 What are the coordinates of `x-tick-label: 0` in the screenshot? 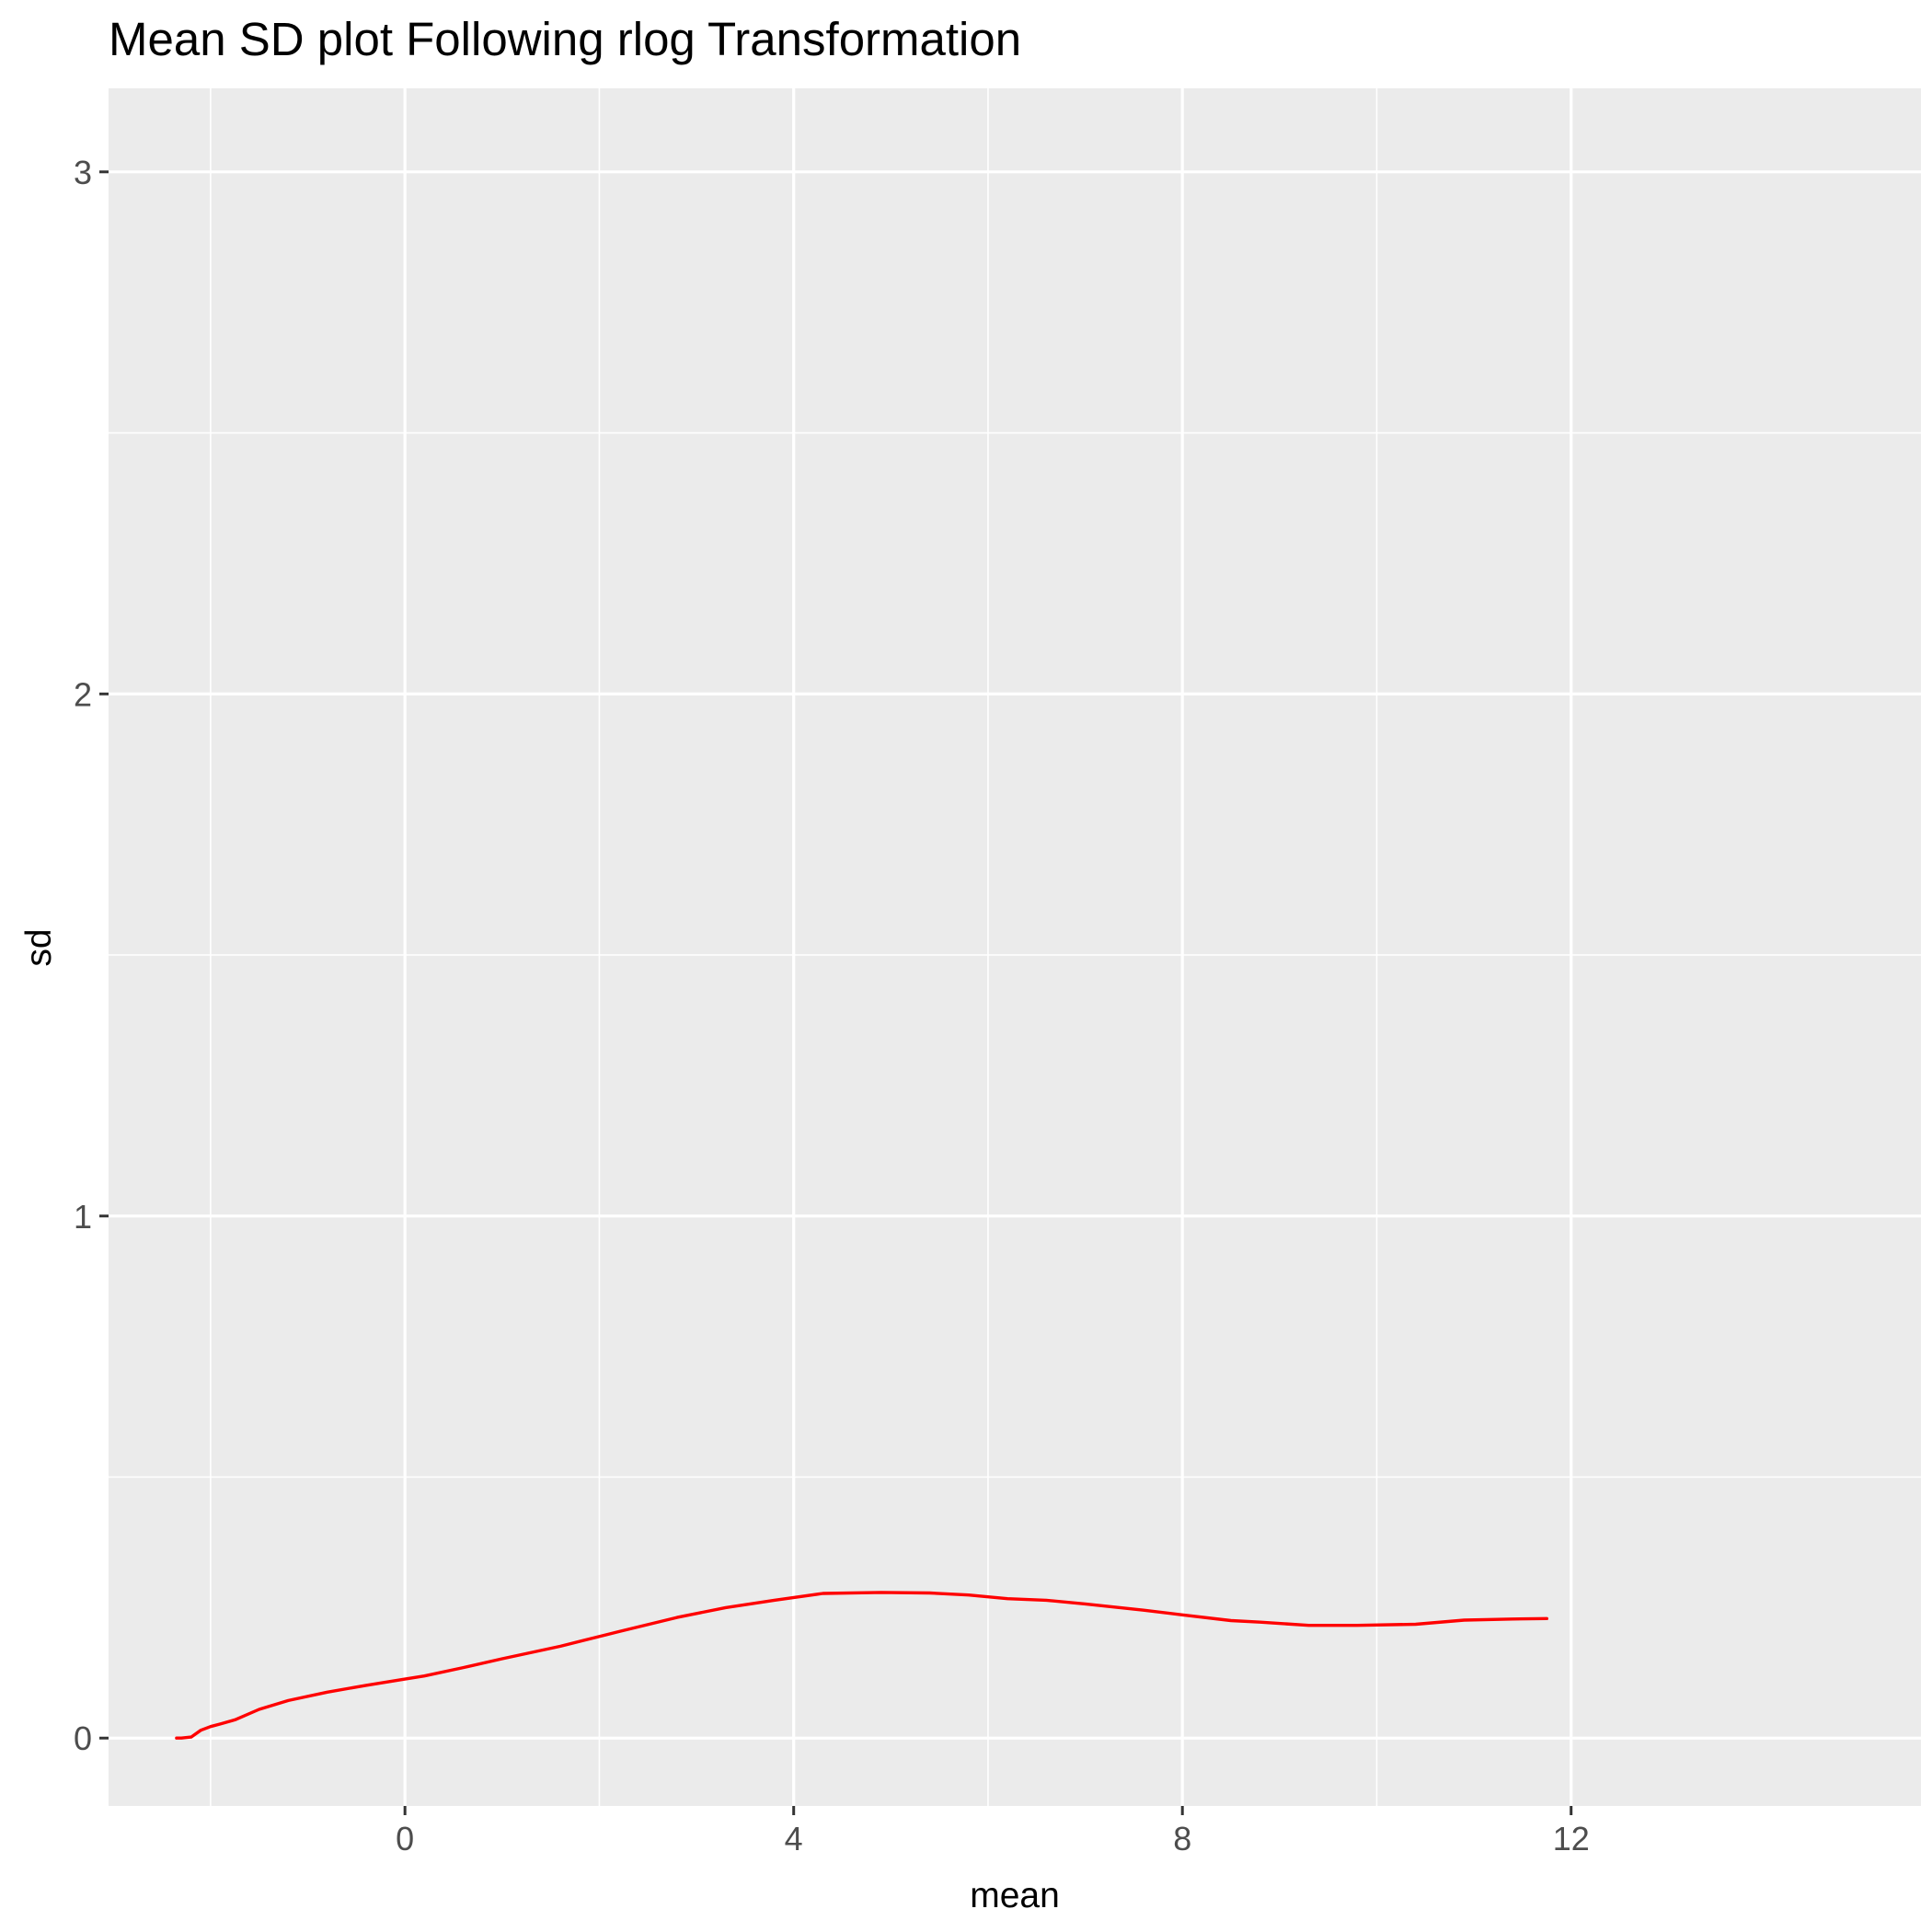 It's located at (405, 1838).